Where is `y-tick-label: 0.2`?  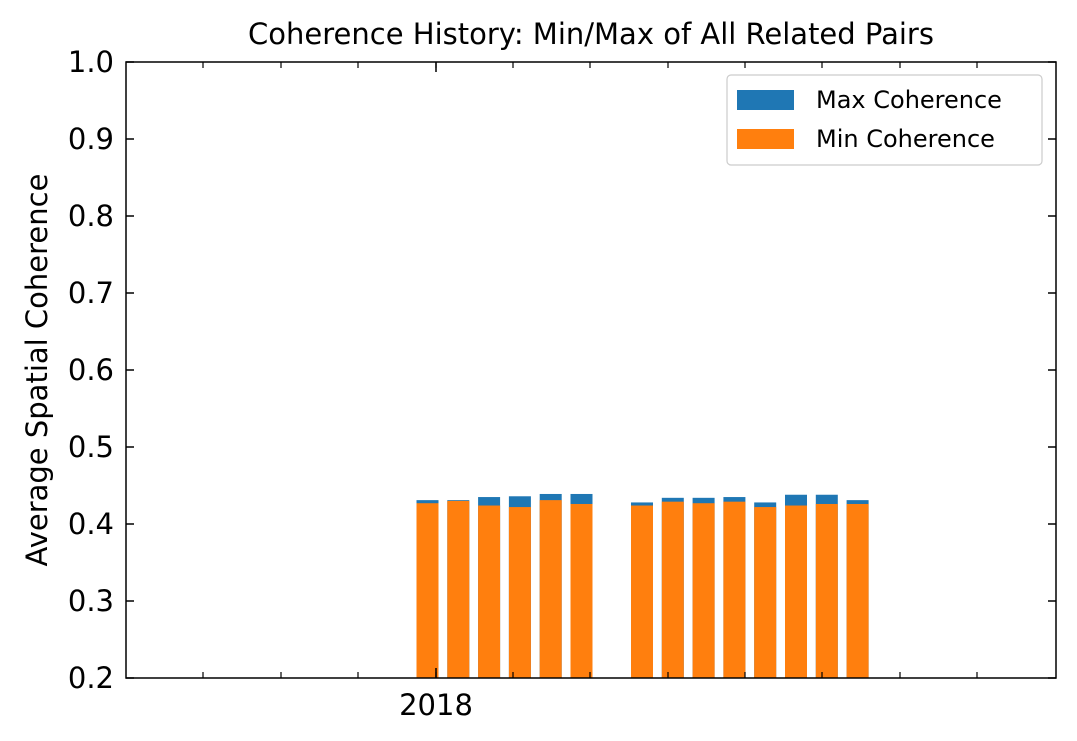
y-tick-label: 0.2 is located at coordinates (91, 678).